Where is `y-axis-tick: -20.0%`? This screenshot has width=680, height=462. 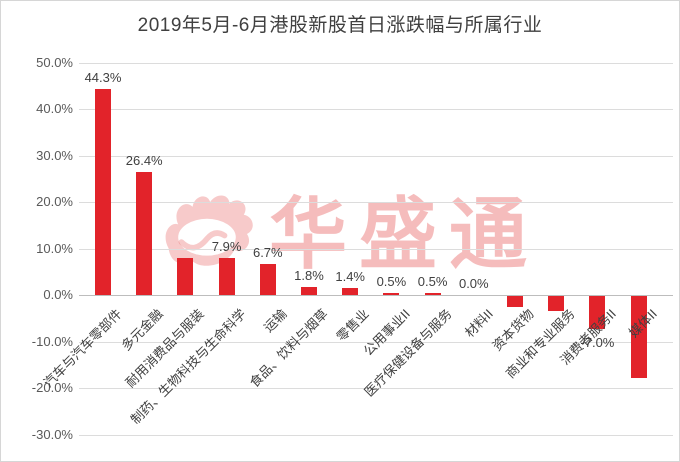
y-axis-tick: -20.0% is located at coordinates (52, 387).